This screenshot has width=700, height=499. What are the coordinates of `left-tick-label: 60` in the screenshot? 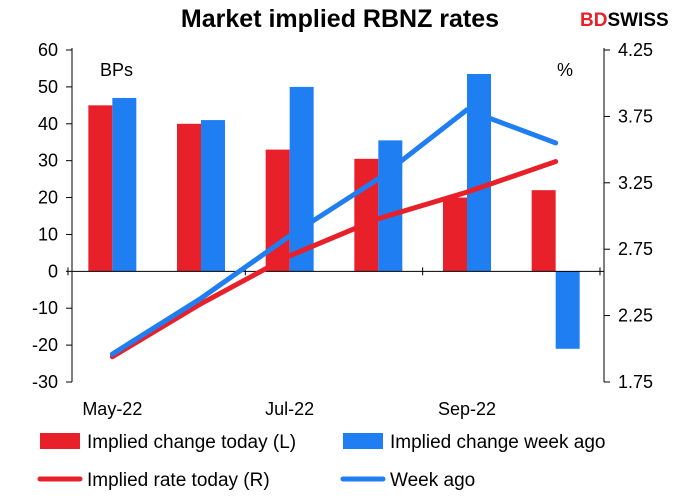 It's located at (48, 50).